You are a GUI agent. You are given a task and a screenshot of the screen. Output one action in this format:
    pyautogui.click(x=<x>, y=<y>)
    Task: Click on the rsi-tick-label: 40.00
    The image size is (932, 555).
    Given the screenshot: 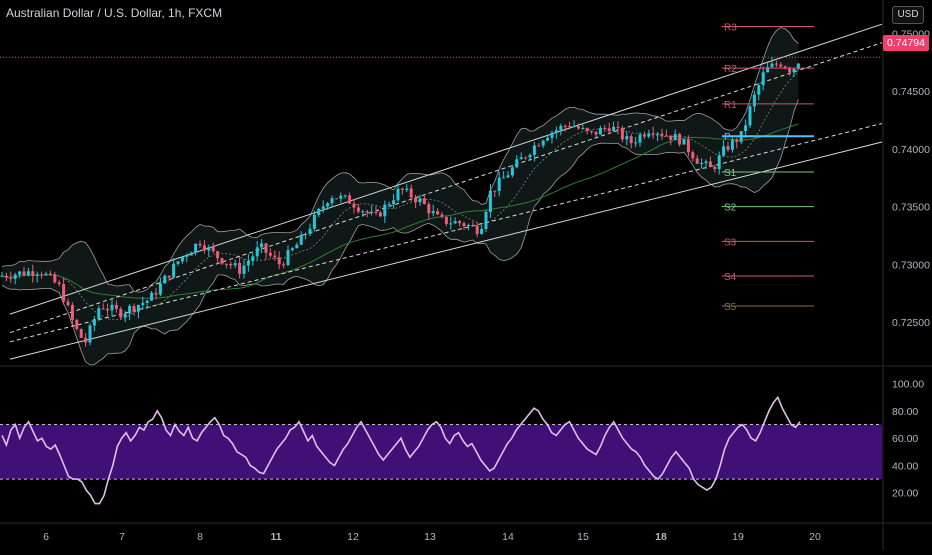 What is the action you would take?
    pyautogui.click(x=905, y=466)
    